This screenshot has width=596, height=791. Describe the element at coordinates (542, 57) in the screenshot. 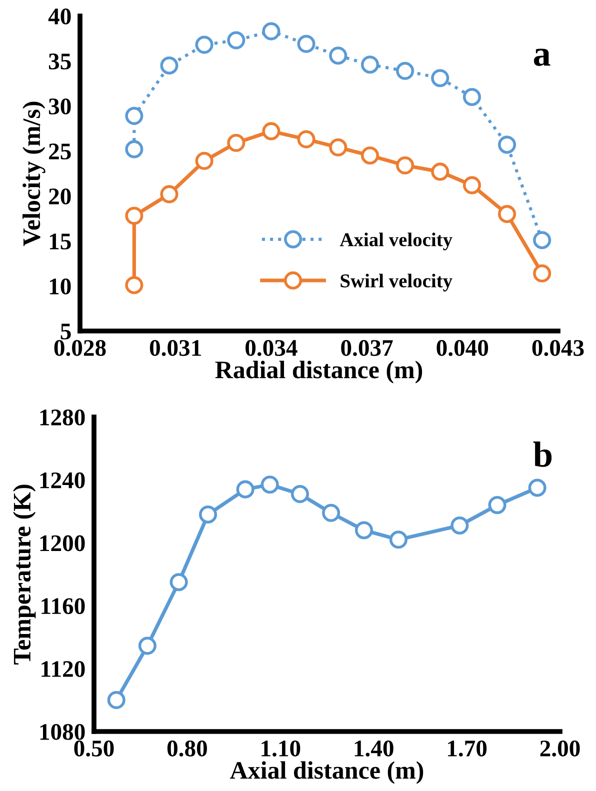

I see `annotation: a` at that location.